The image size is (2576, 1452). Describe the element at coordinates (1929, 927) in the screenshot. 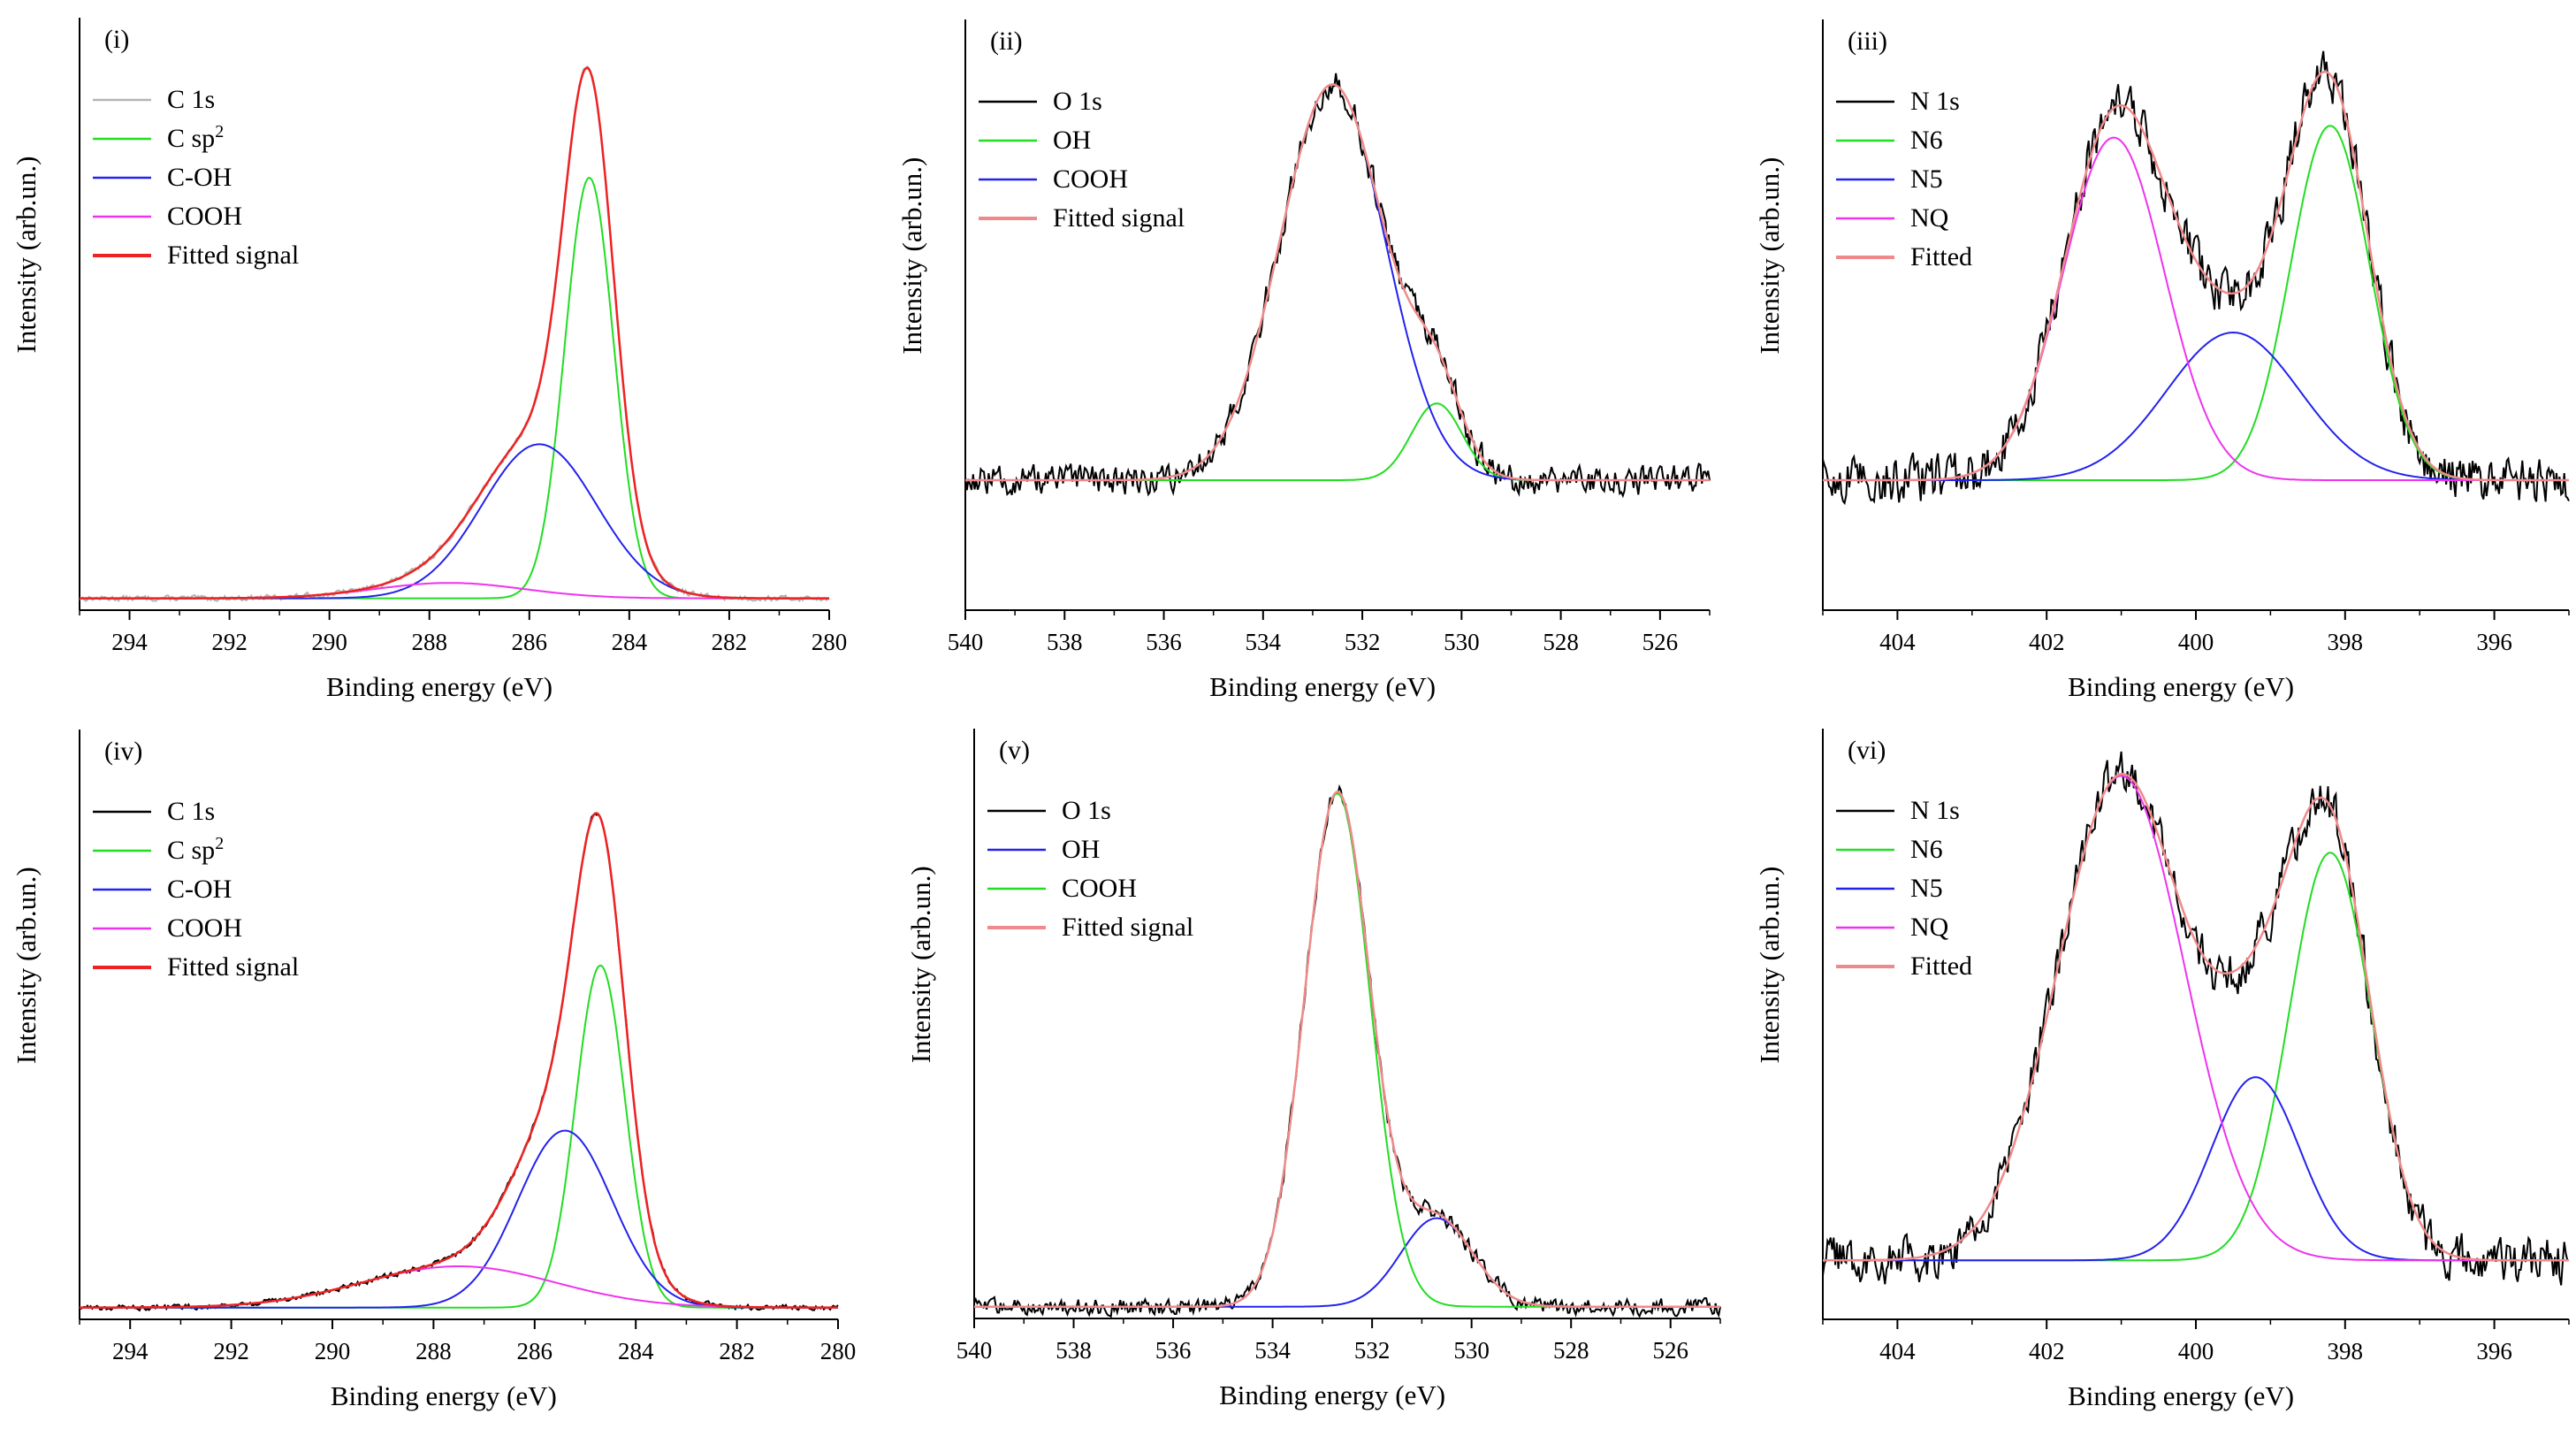

I see `legend-label-nq-vi: NQ` at that location.